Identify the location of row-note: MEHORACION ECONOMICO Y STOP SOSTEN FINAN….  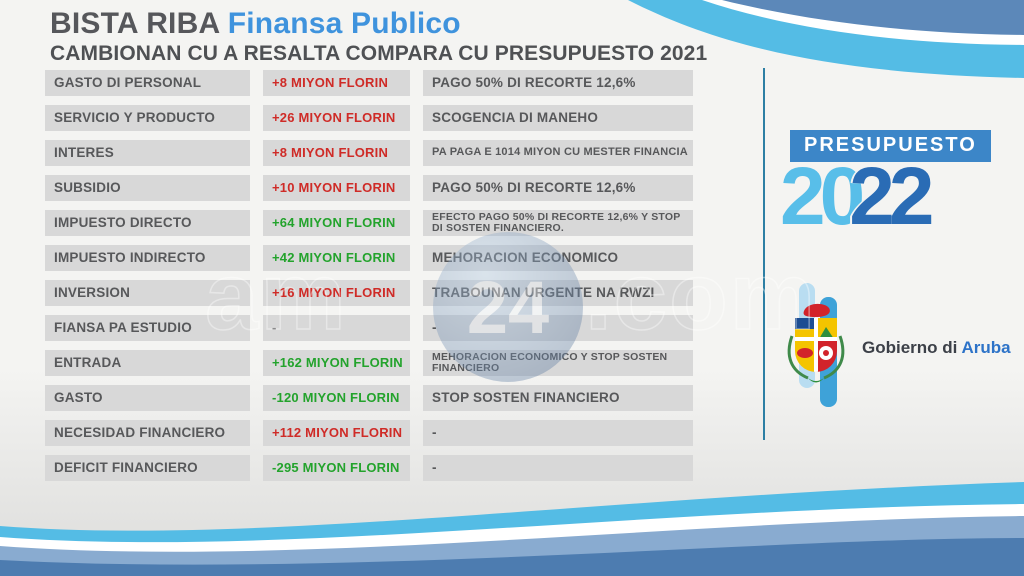
(558, 363).